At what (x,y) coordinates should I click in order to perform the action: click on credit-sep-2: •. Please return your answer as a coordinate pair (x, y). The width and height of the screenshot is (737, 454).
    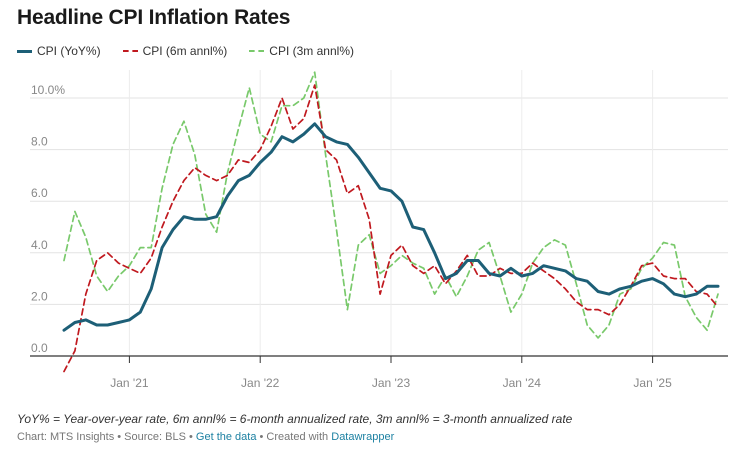
    Looking at the image, I should click on (190, 437).